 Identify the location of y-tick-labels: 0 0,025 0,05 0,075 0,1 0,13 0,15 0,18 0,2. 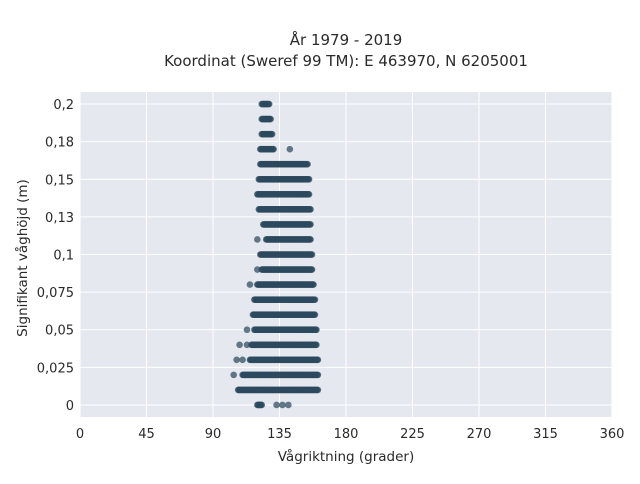
(55, 256).